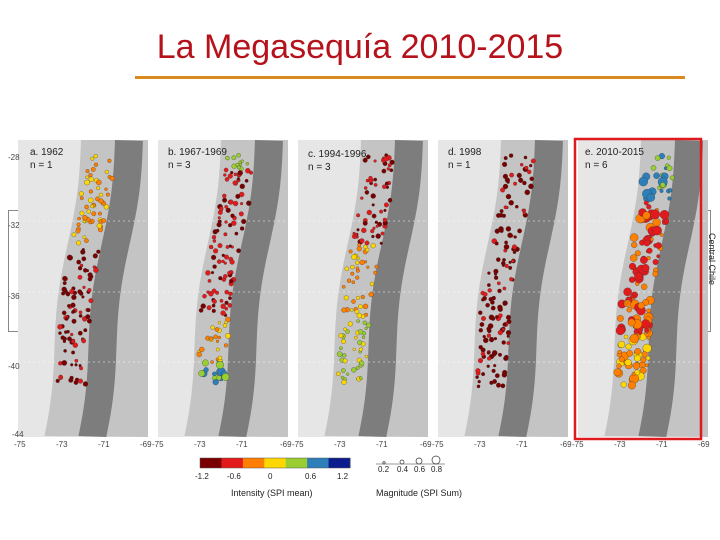 Image resolution: width=720 pixels, height=540 pixels. What do you see at coordinates (242, 444) in the screenshot?
I see `lon-label: -71` at bounding box center [242, 444].